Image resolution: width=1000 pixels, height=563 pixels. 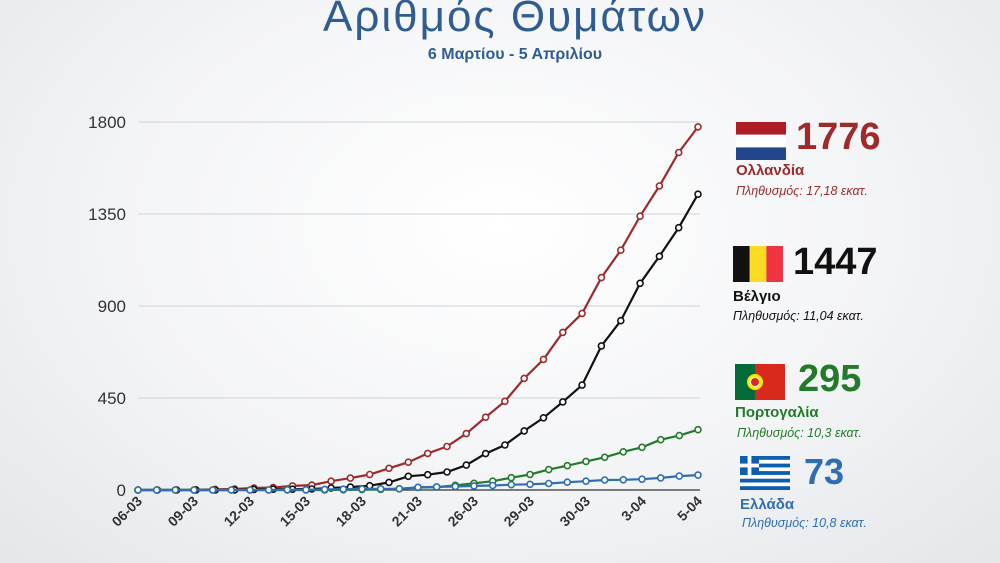 What do you see at coordinates (767, 504) in the screenshot?
I see `legend-country-greece: Ελλάδα` at bounding box center [767, 504].